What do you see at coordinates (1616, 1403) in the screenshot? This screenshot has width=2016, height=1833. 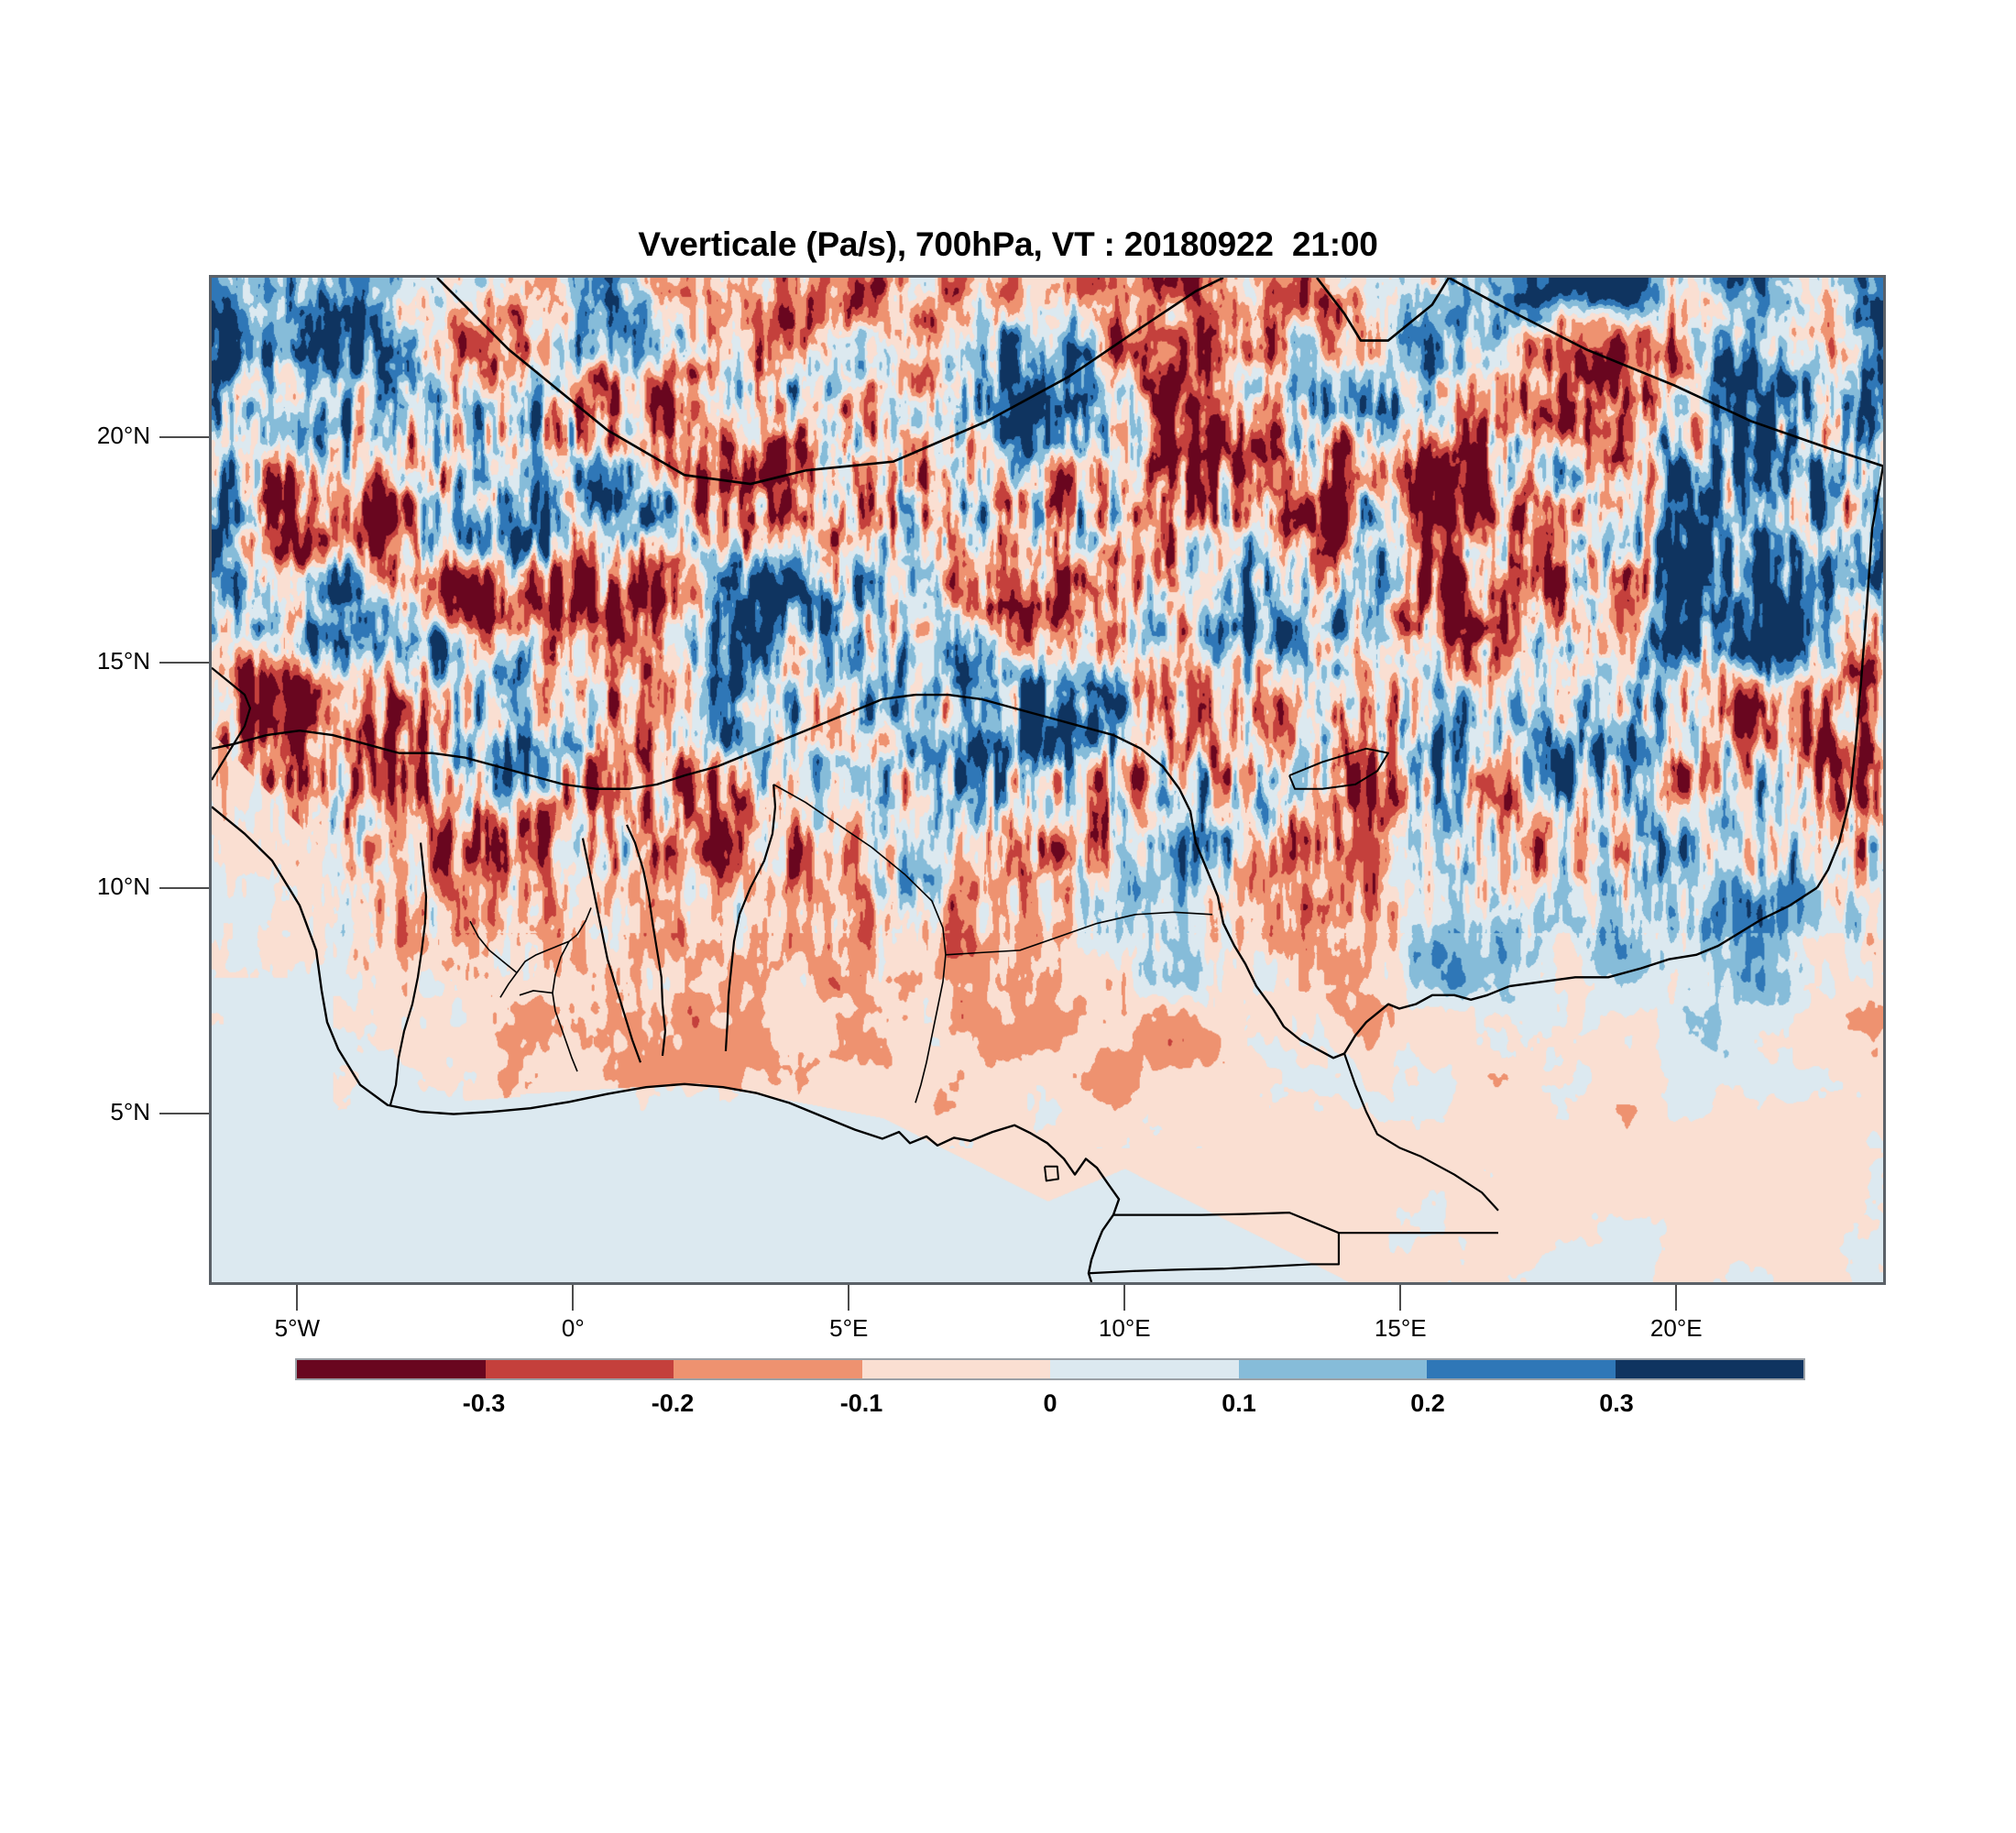 I see `colorbar-tick-label: 0.3` at bounding box center [1616, 1403].